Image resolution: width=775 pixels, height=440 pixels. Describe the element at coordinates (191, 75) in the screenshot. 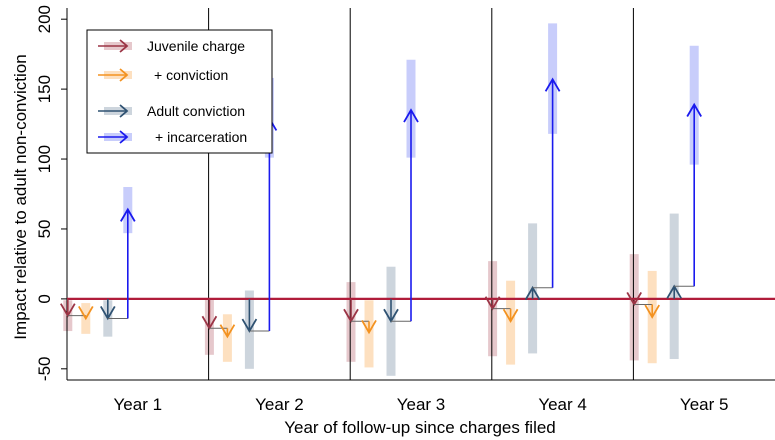

I see `legend-label-conviction: + conviction` at that location.